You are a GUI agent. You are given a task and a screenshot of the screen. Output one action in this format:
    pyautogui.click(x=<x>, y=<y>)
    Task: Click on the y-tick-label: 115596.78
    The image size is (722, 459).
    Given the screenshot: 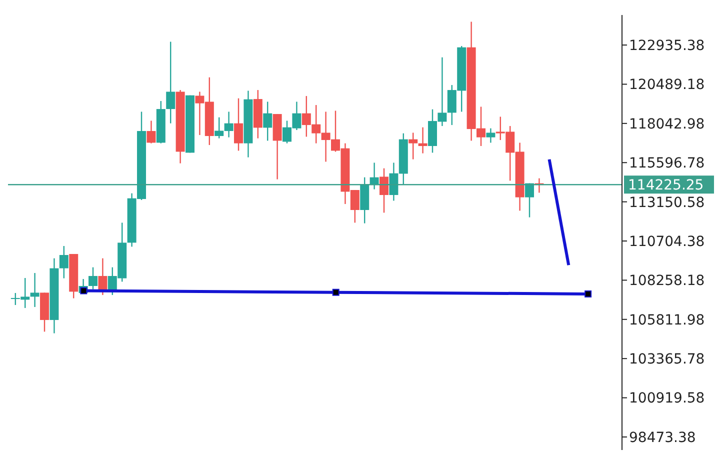 What is the action you would take?
    pyautogui.click(x=667, y=164)
    